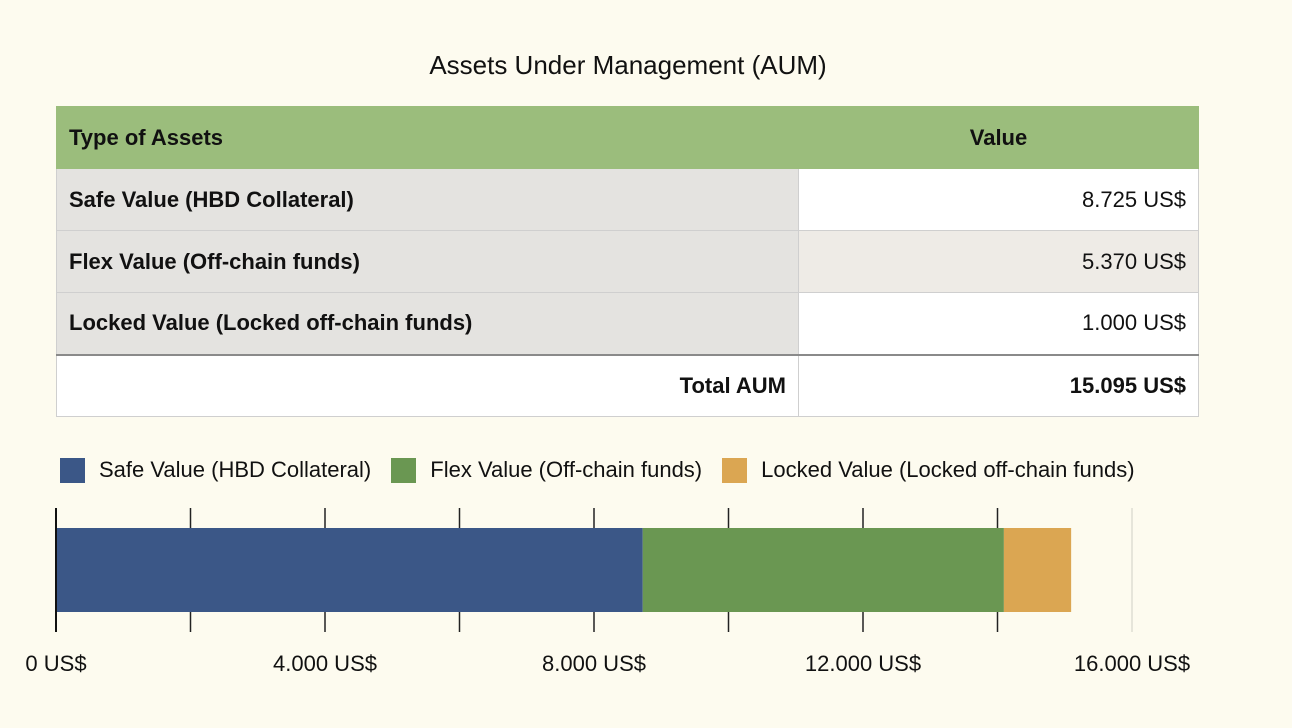  What do you see at coordinates (948, 469) in the screenshot?
I see `legend-label: Locked Value (Locked off-chain funds)` at bounding box center [948, 469].